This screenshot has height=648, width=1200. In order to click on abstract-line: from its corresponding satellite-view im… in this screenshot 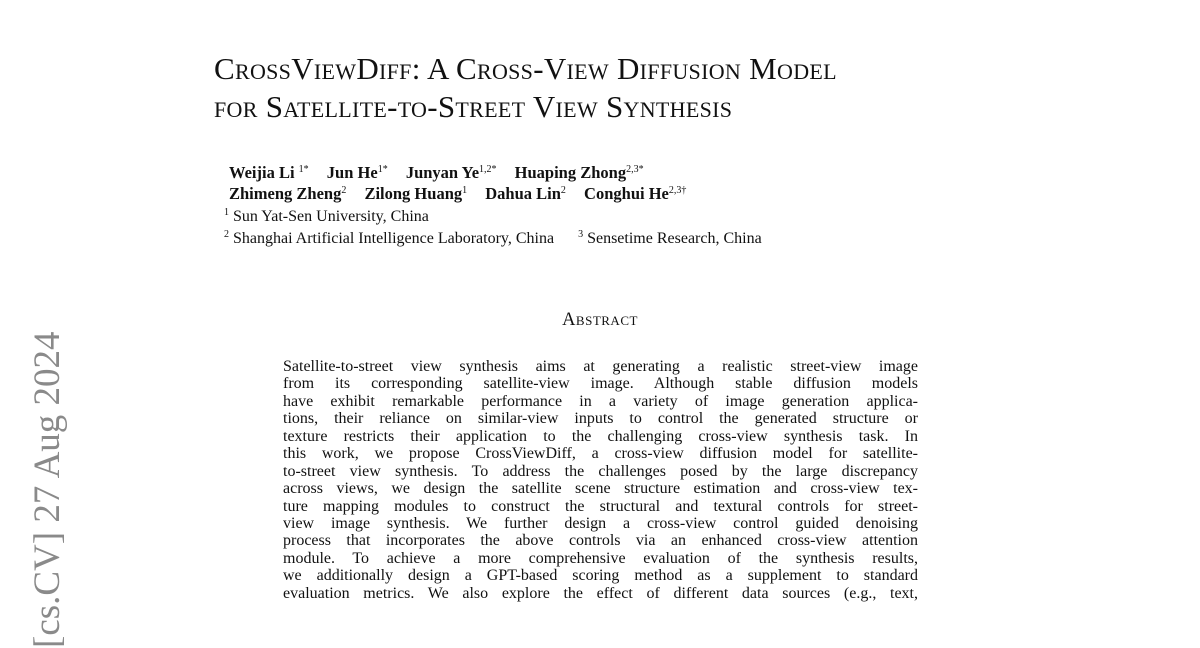, I will do `click(600, 384)`.